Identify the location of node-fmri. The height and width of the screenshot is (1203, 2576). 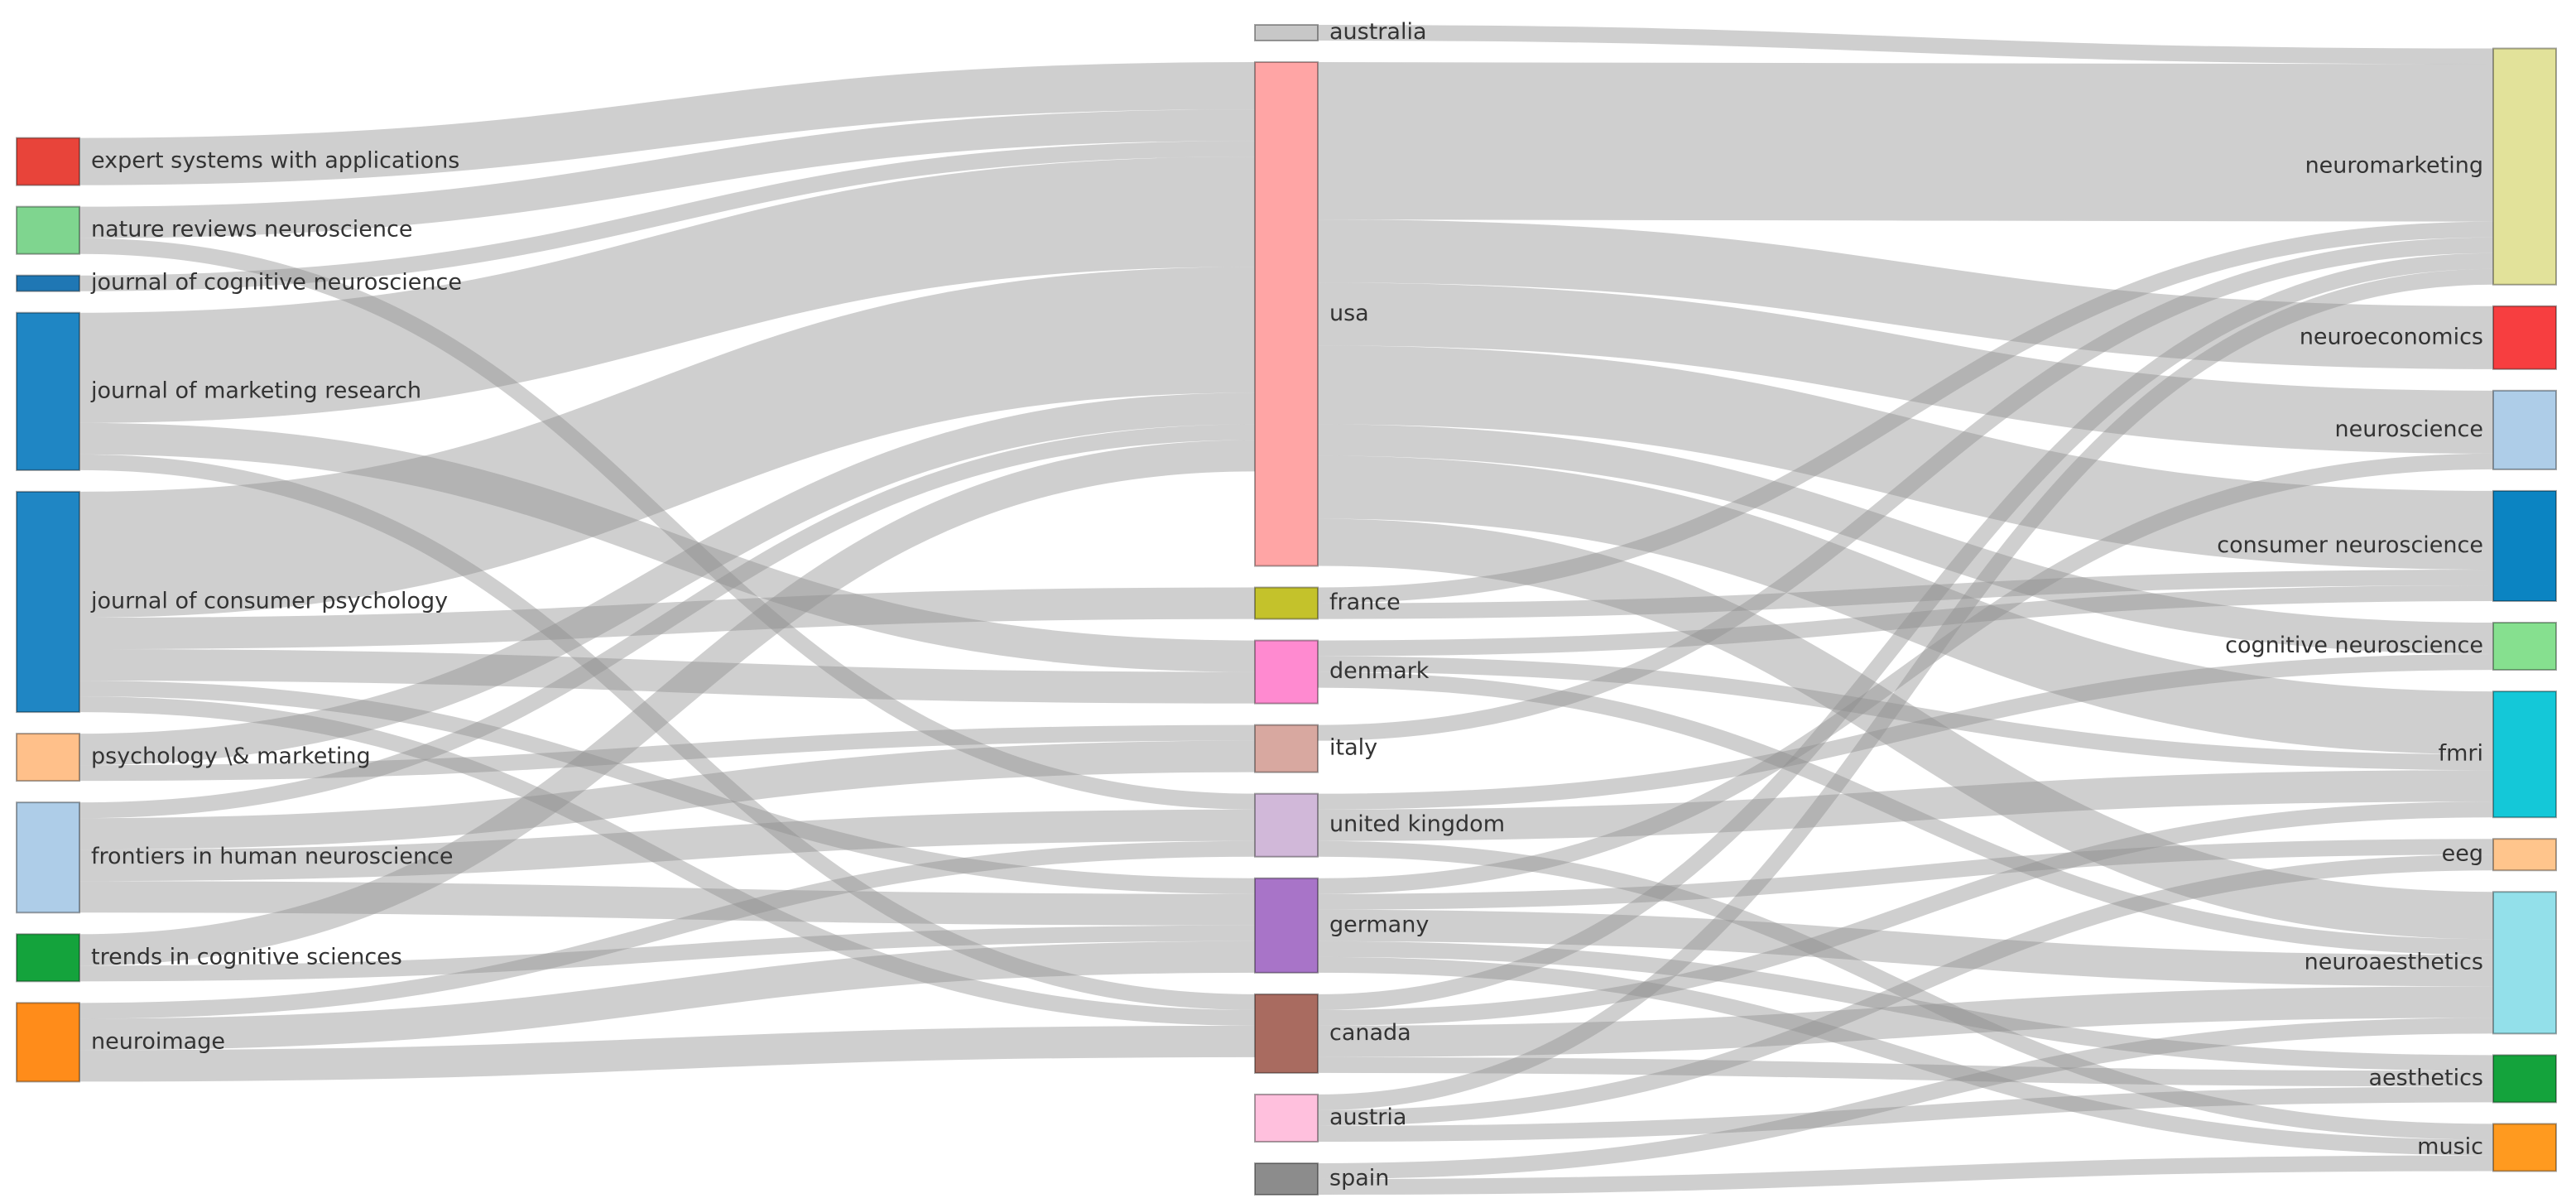
(2524, 755).